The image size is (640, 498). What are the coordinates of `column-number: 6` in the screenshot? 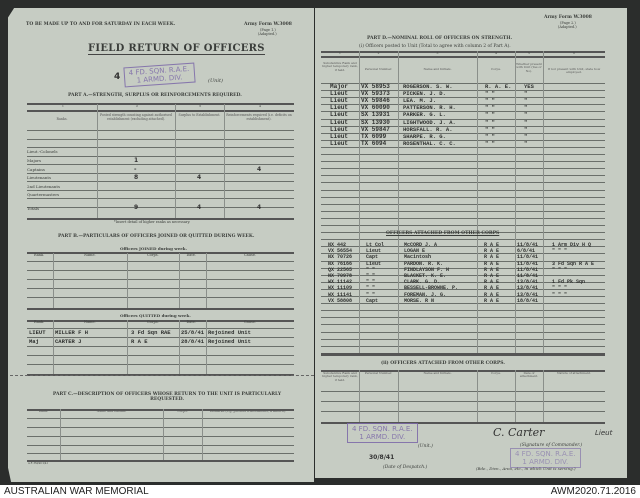 It's located at (574, 53).